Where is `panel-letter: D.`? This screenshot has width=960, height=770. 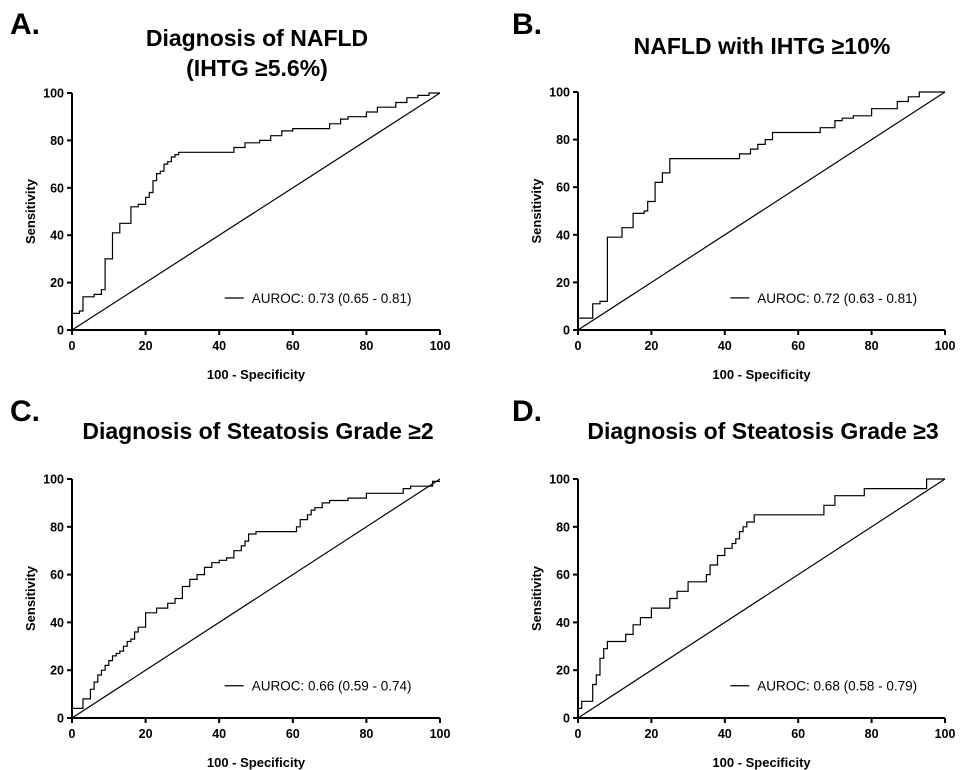 panel-letter: D. is located at coordinates (527, 411).